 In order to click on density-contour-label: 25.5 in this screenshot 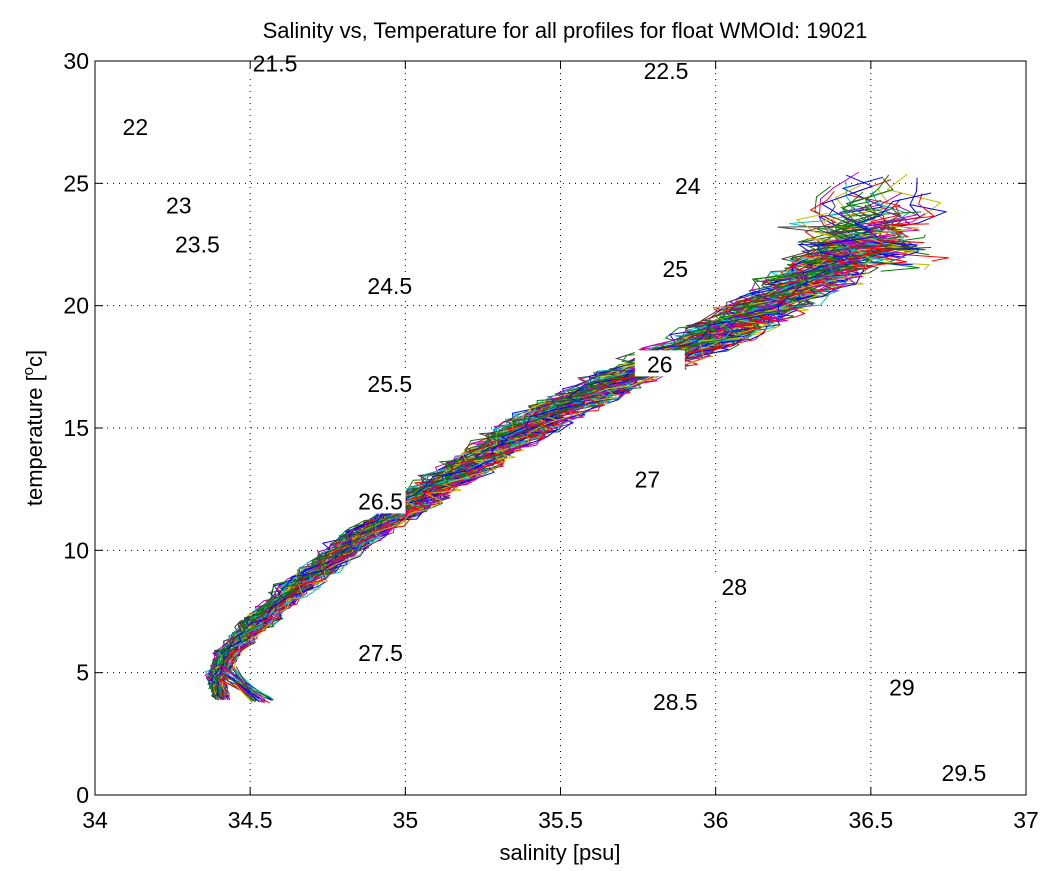, I will do `click(389, 384)`.